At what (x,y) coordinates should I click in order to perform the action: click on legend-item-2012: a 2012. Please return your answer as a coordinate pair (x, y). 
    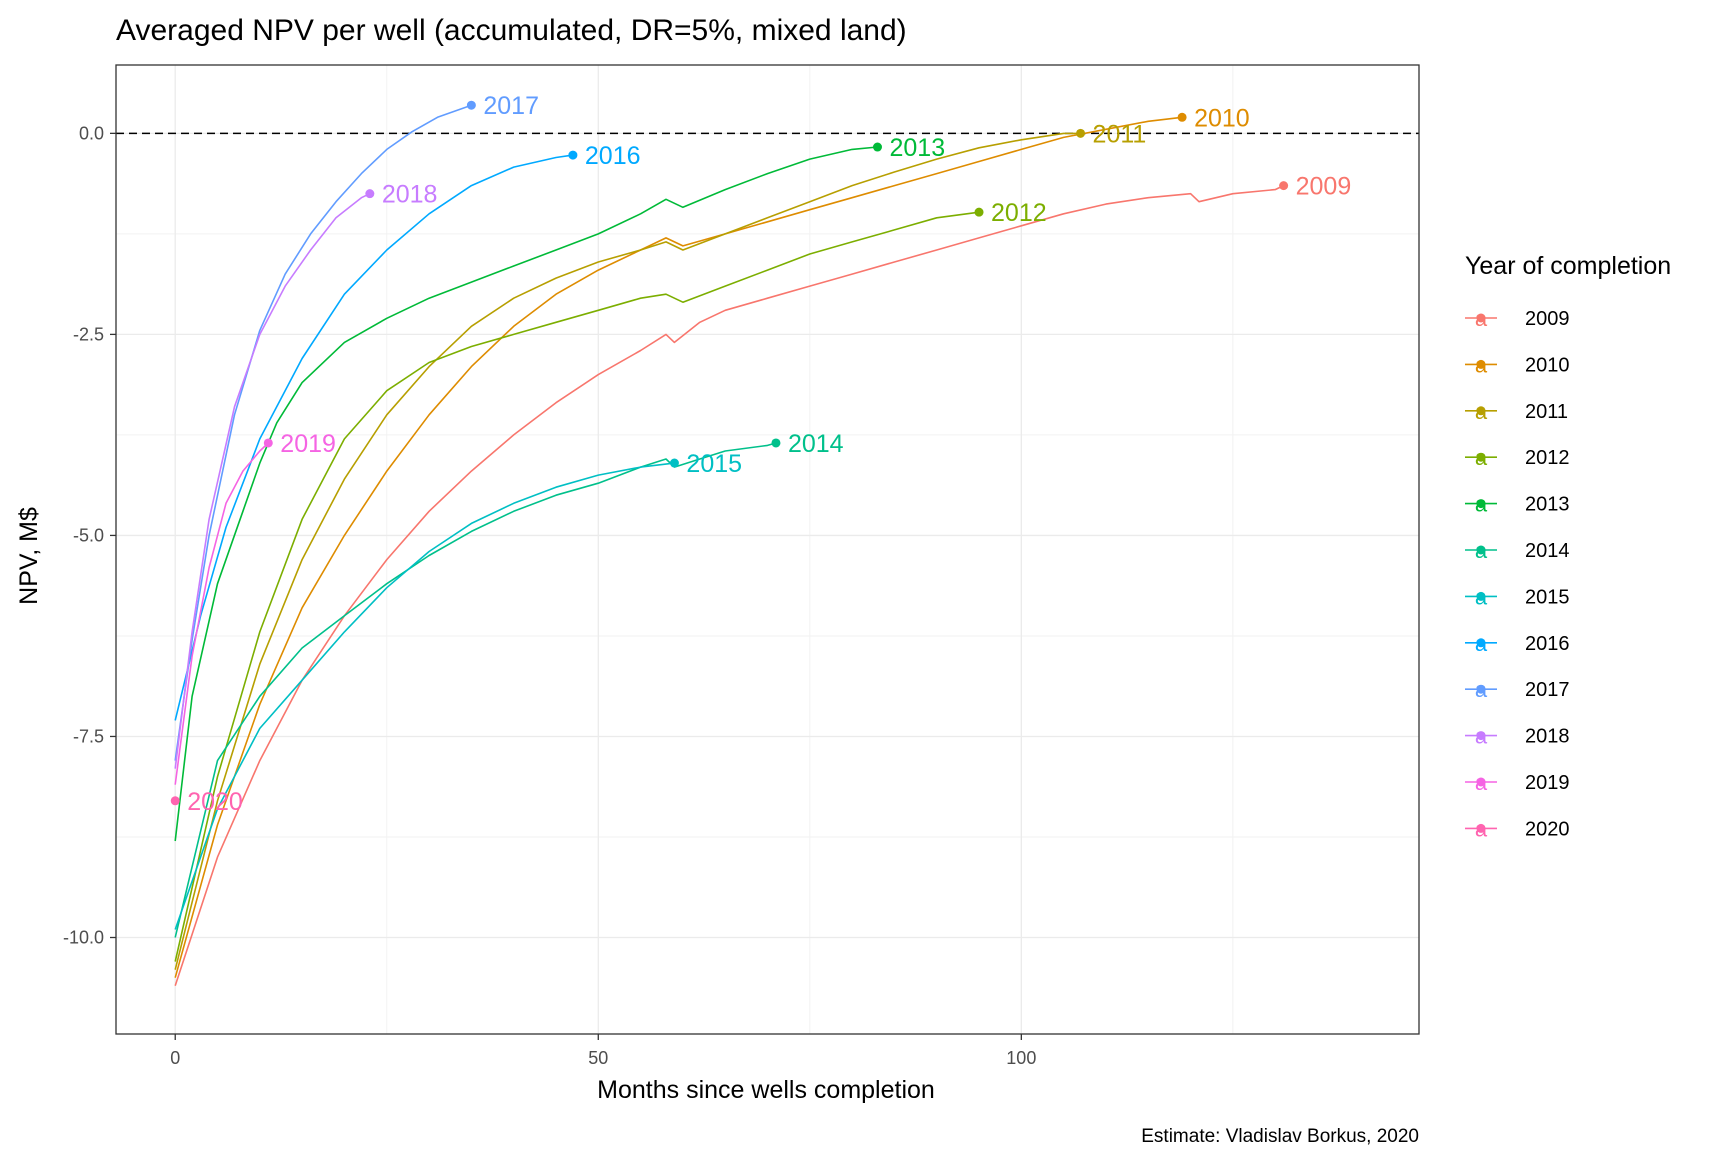
    Looking at the image, I should click on (1517, 457).